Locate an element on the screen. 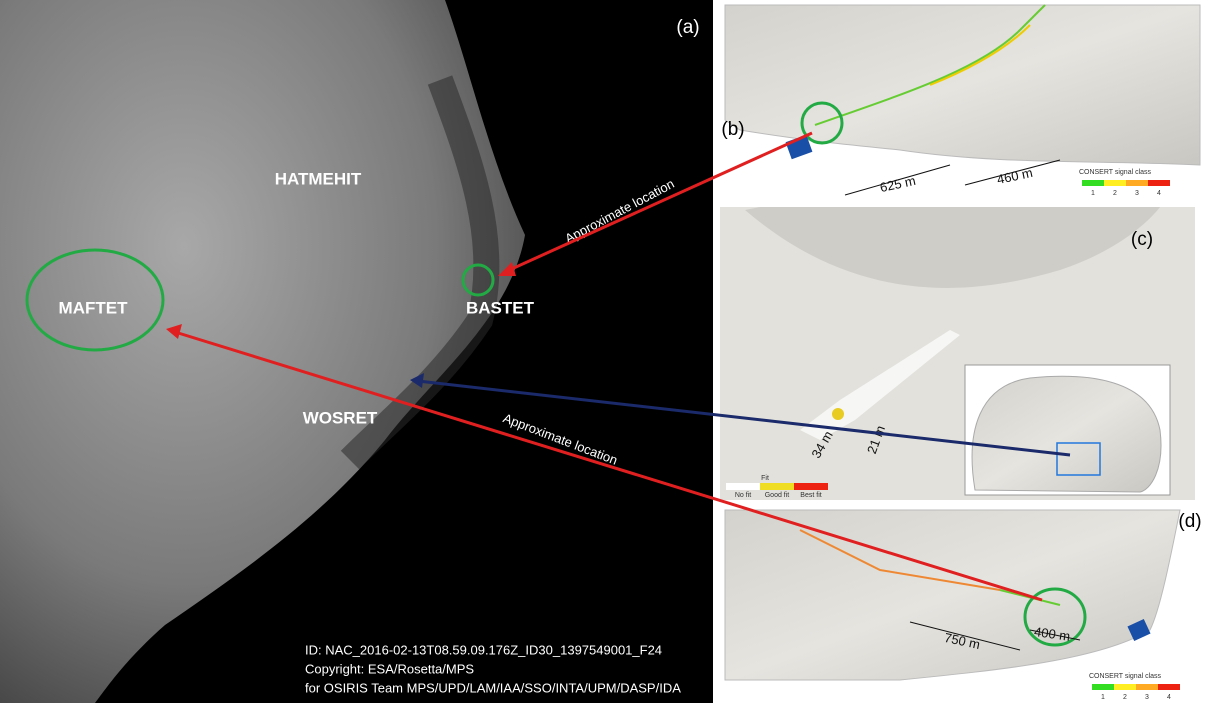 The width and height of the screenshot is (1209, 703). region-label: HATMEHIT is located at coordinates (318, 178).